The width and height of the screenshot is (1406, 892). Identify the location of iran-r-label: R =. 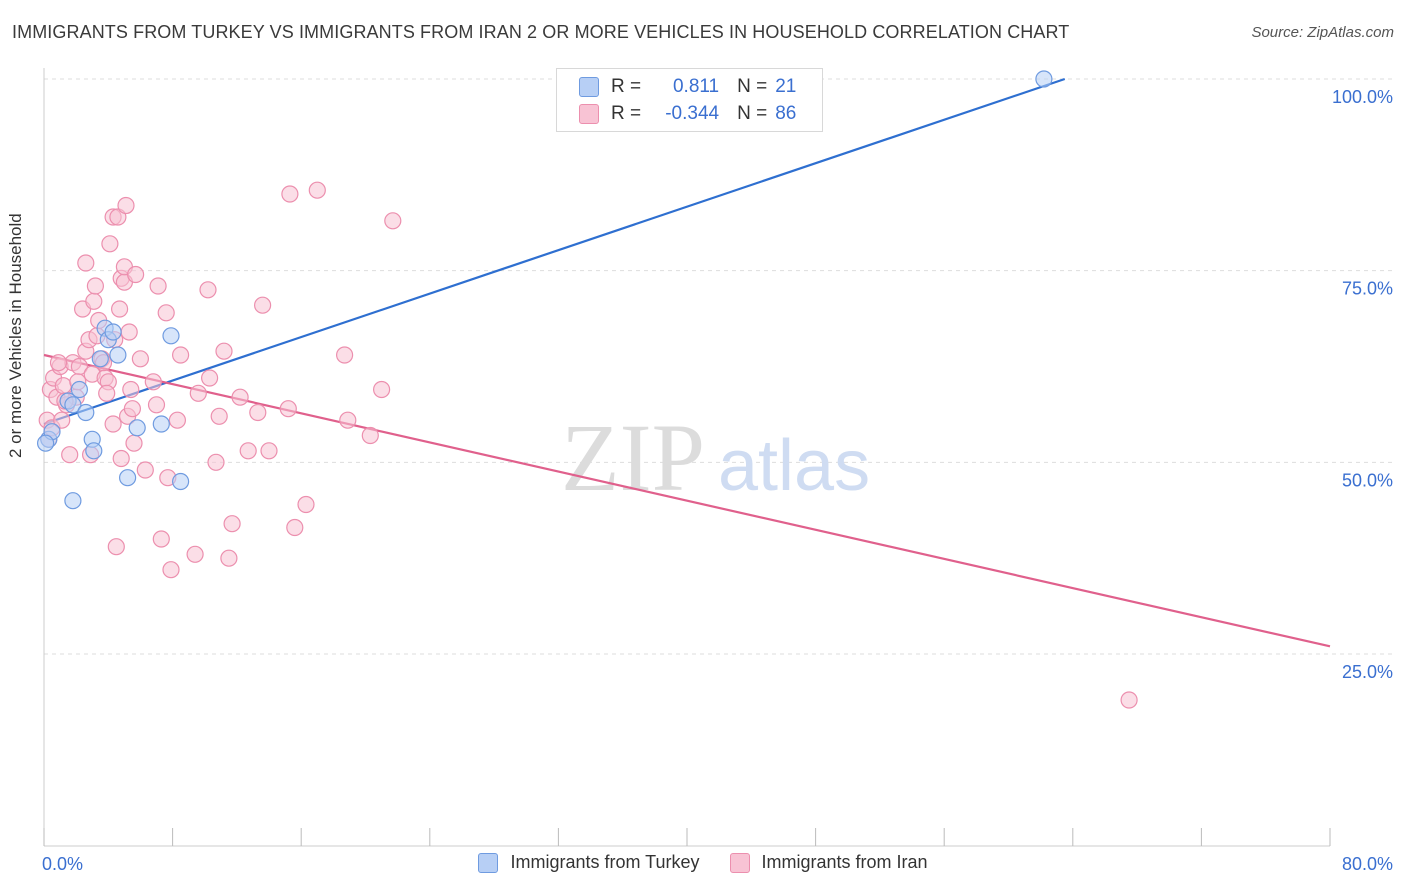
(626, 113).